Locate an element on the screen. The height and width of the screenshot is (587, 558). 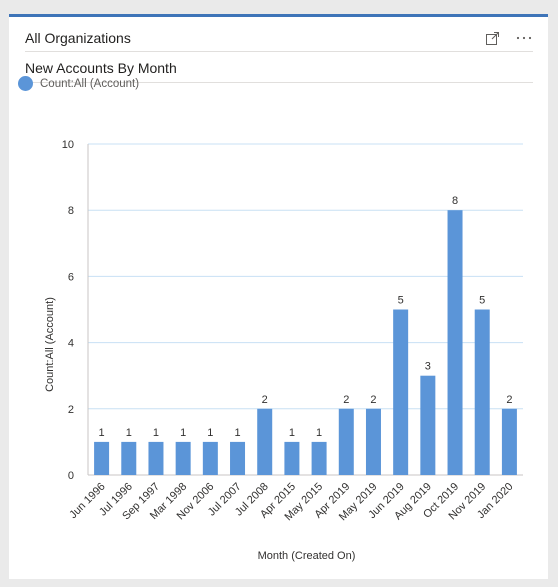
y-tick-label: 8 is located at coordinates (71, 211).